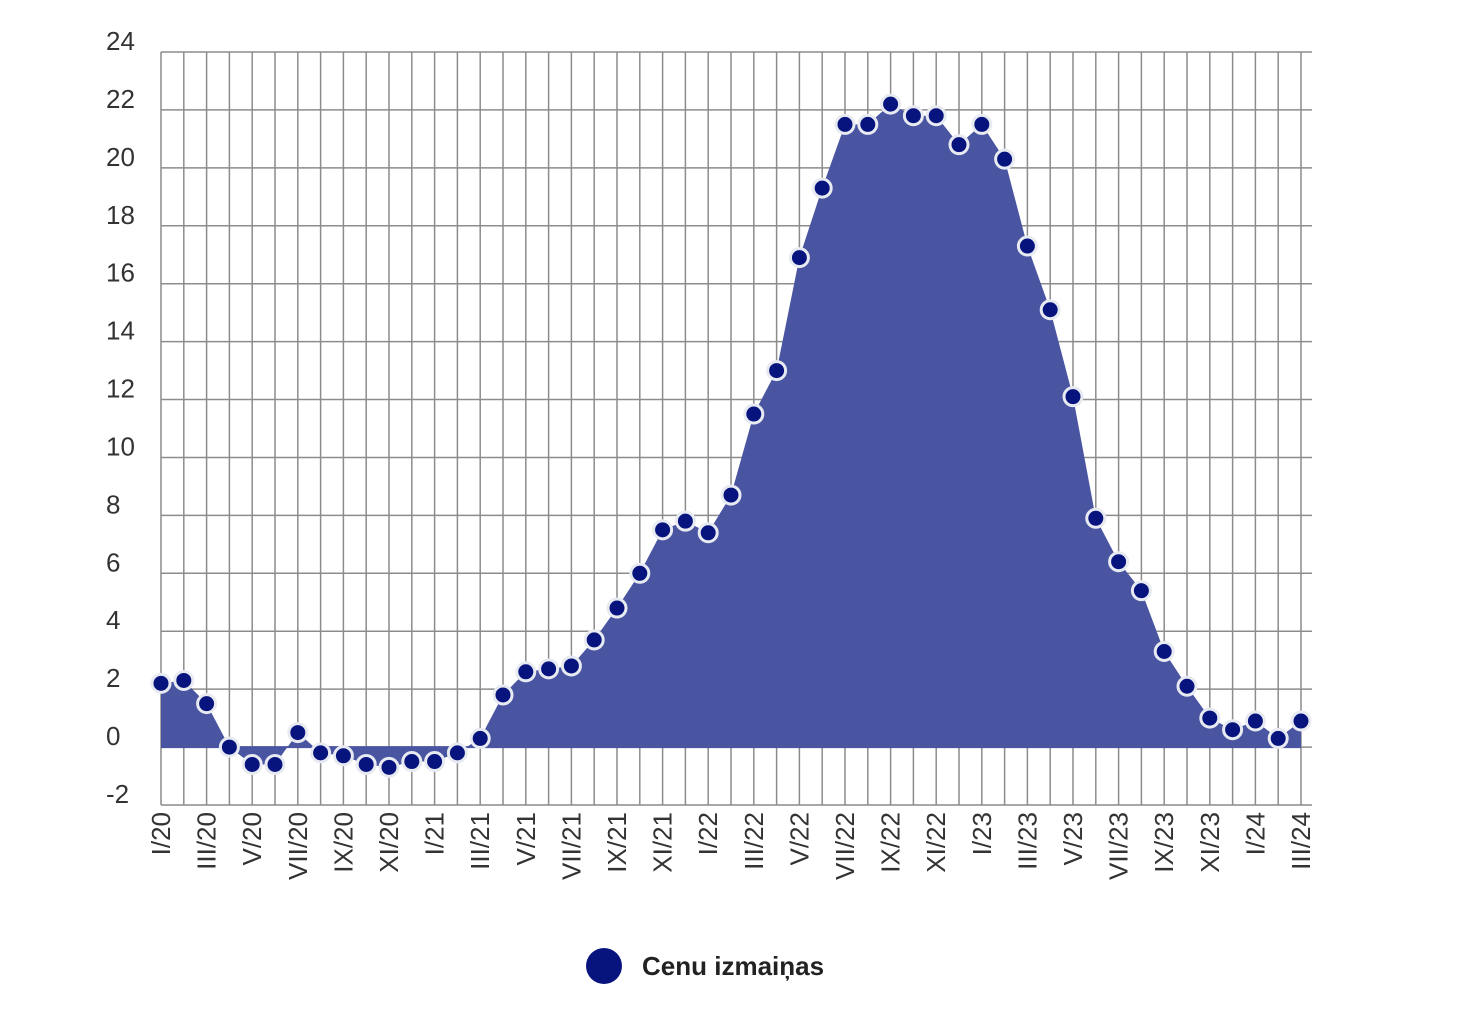 The height and width of the screenshot is (1010, 1468). What do you see at coordinates (207, 841) in the screenshot?
I see `x-tick-label: III/20` at bounding box center [207, 841].